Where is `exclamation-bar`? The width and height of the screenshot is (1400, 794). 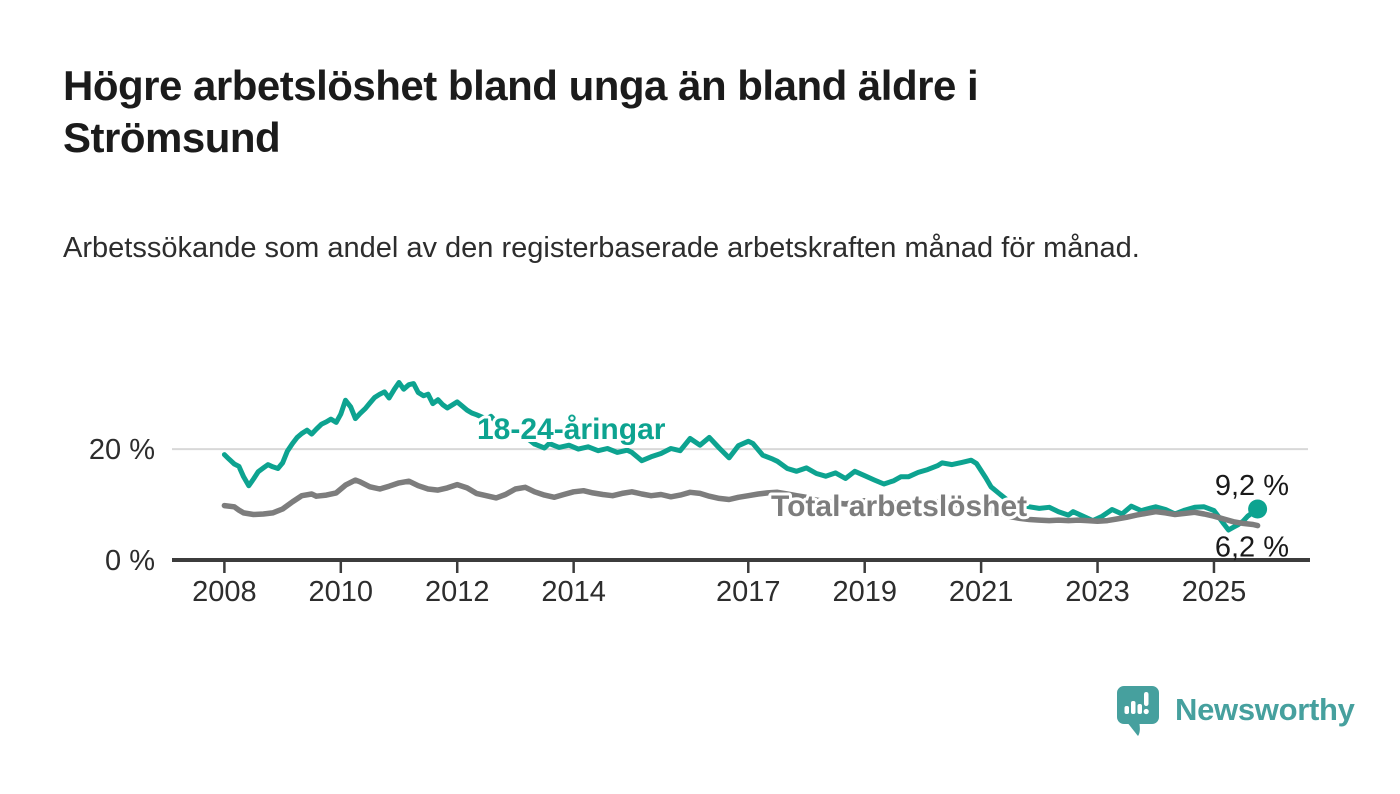
exclamation-bar is located at coordinates (1146, 699).